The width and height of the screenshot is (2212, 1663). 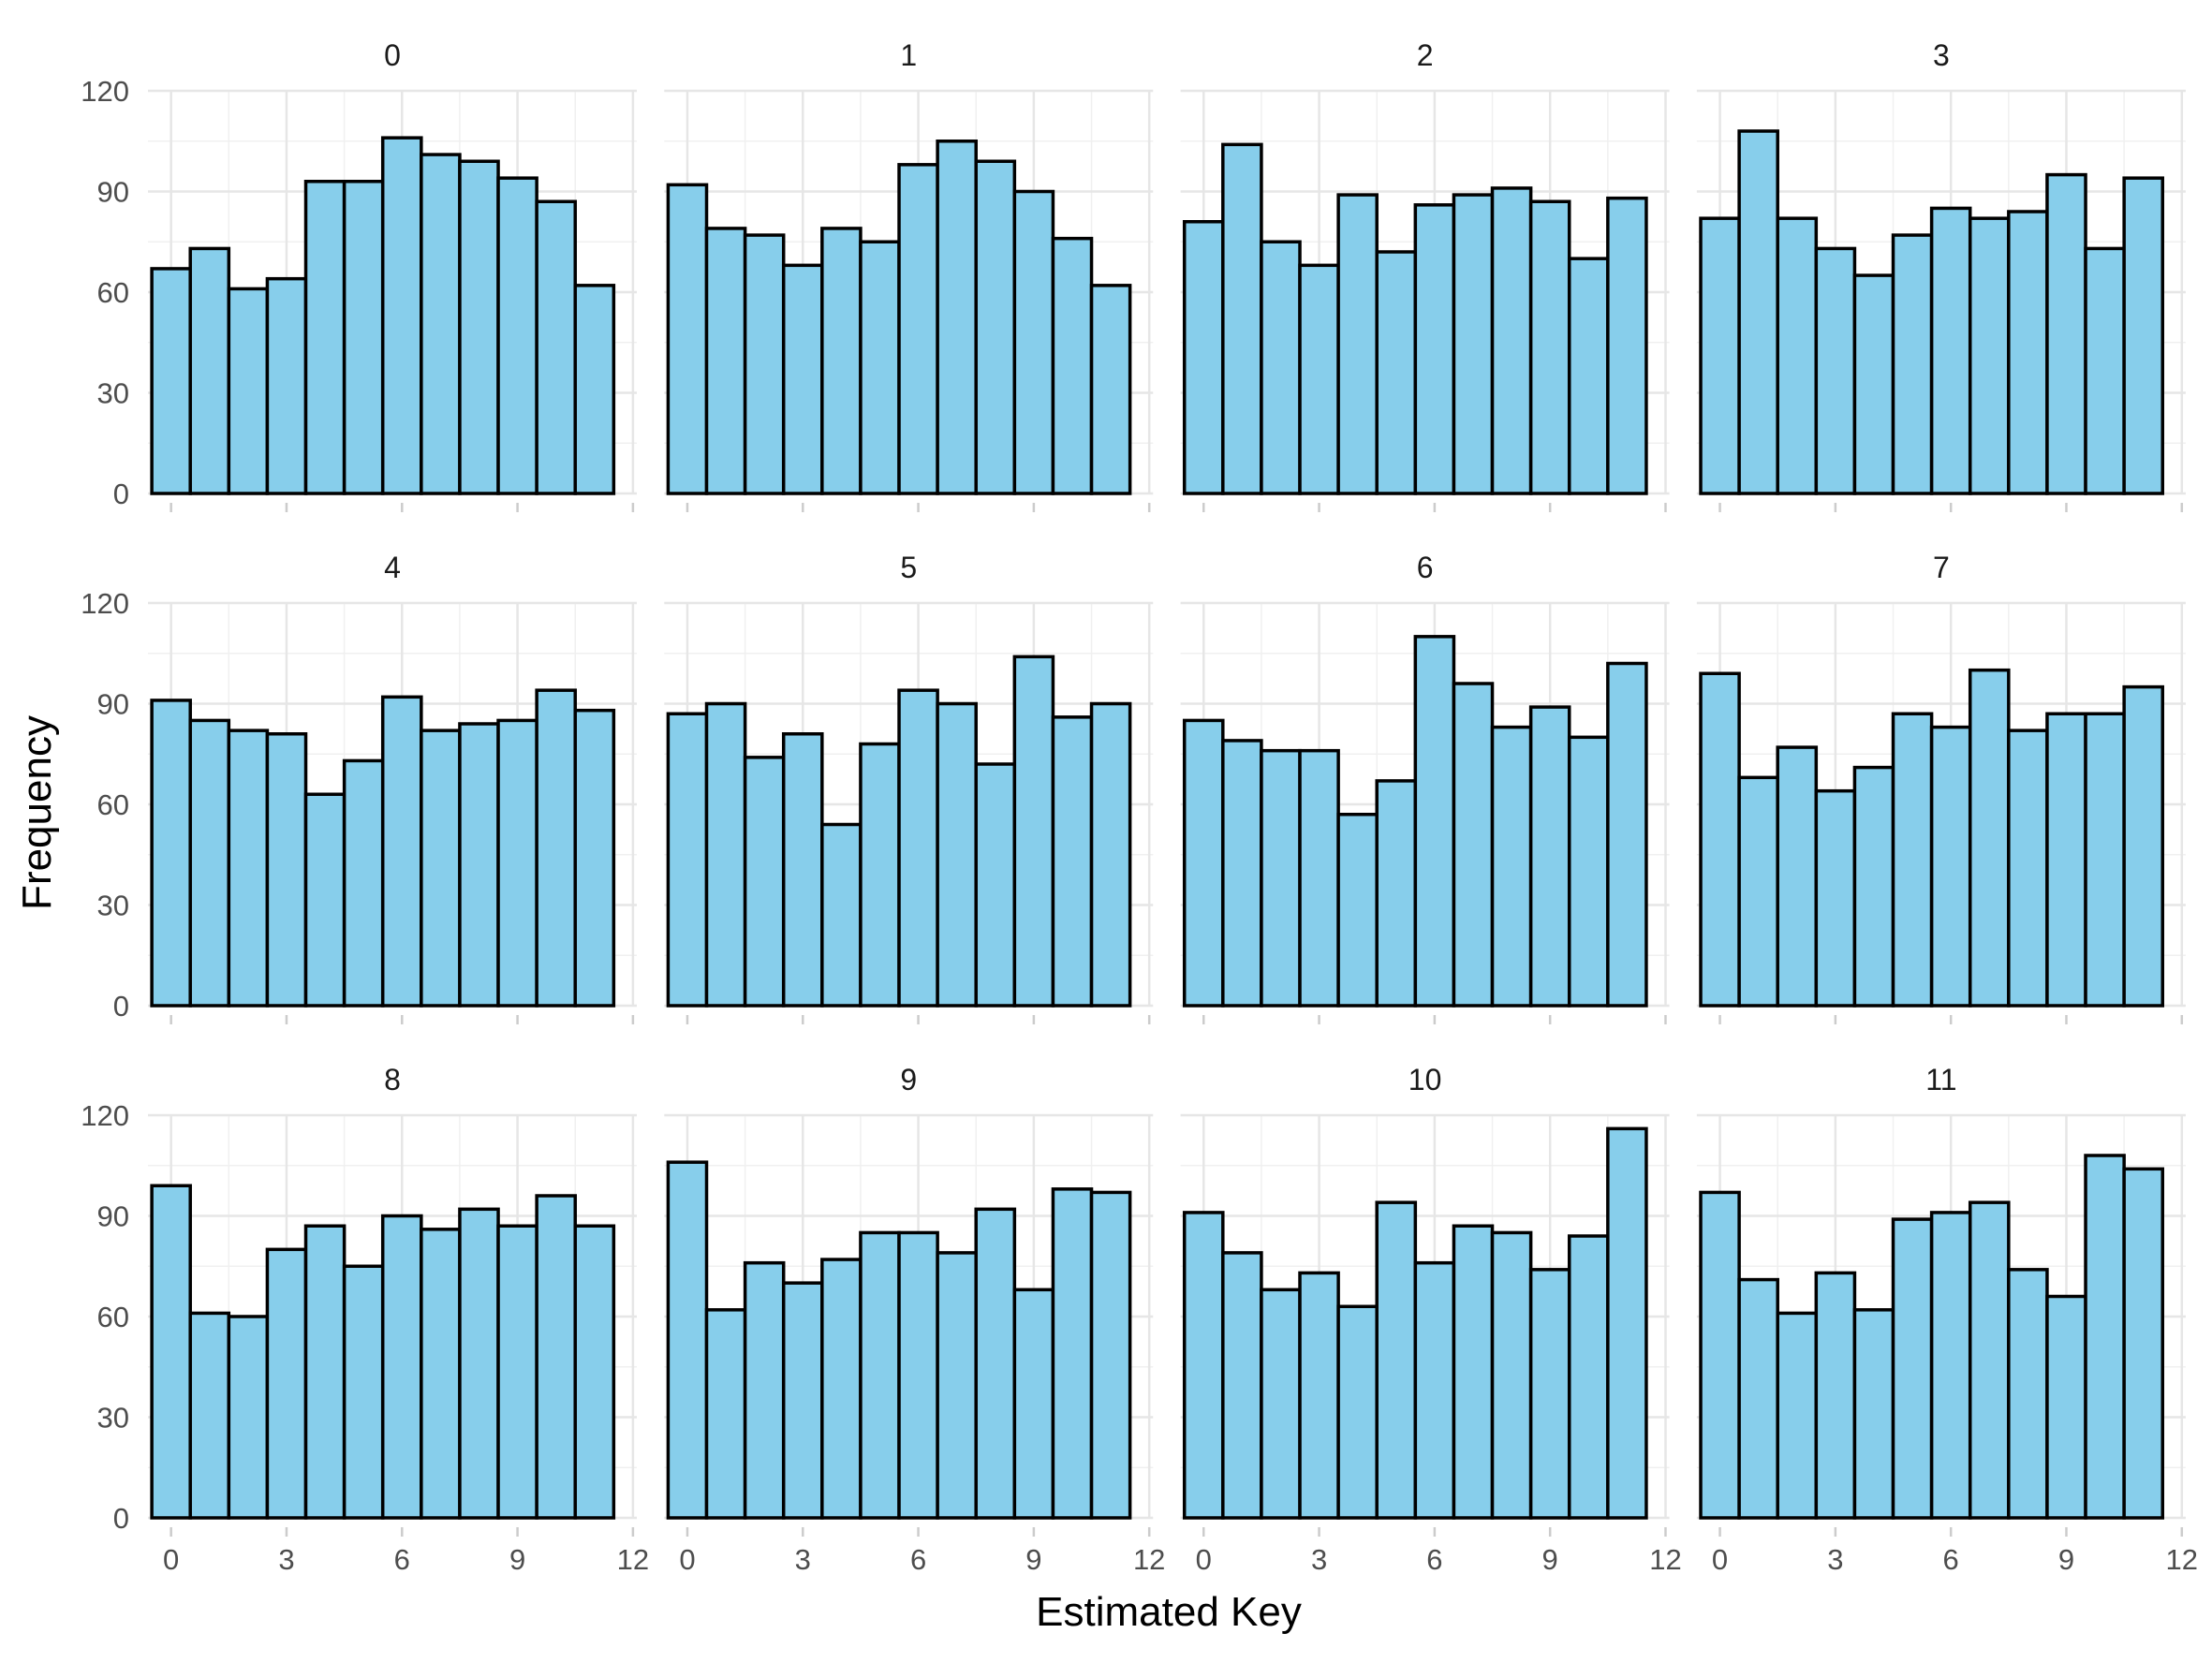 I want to click on x-tick-label: 12, so click(x=2182, y=1559).